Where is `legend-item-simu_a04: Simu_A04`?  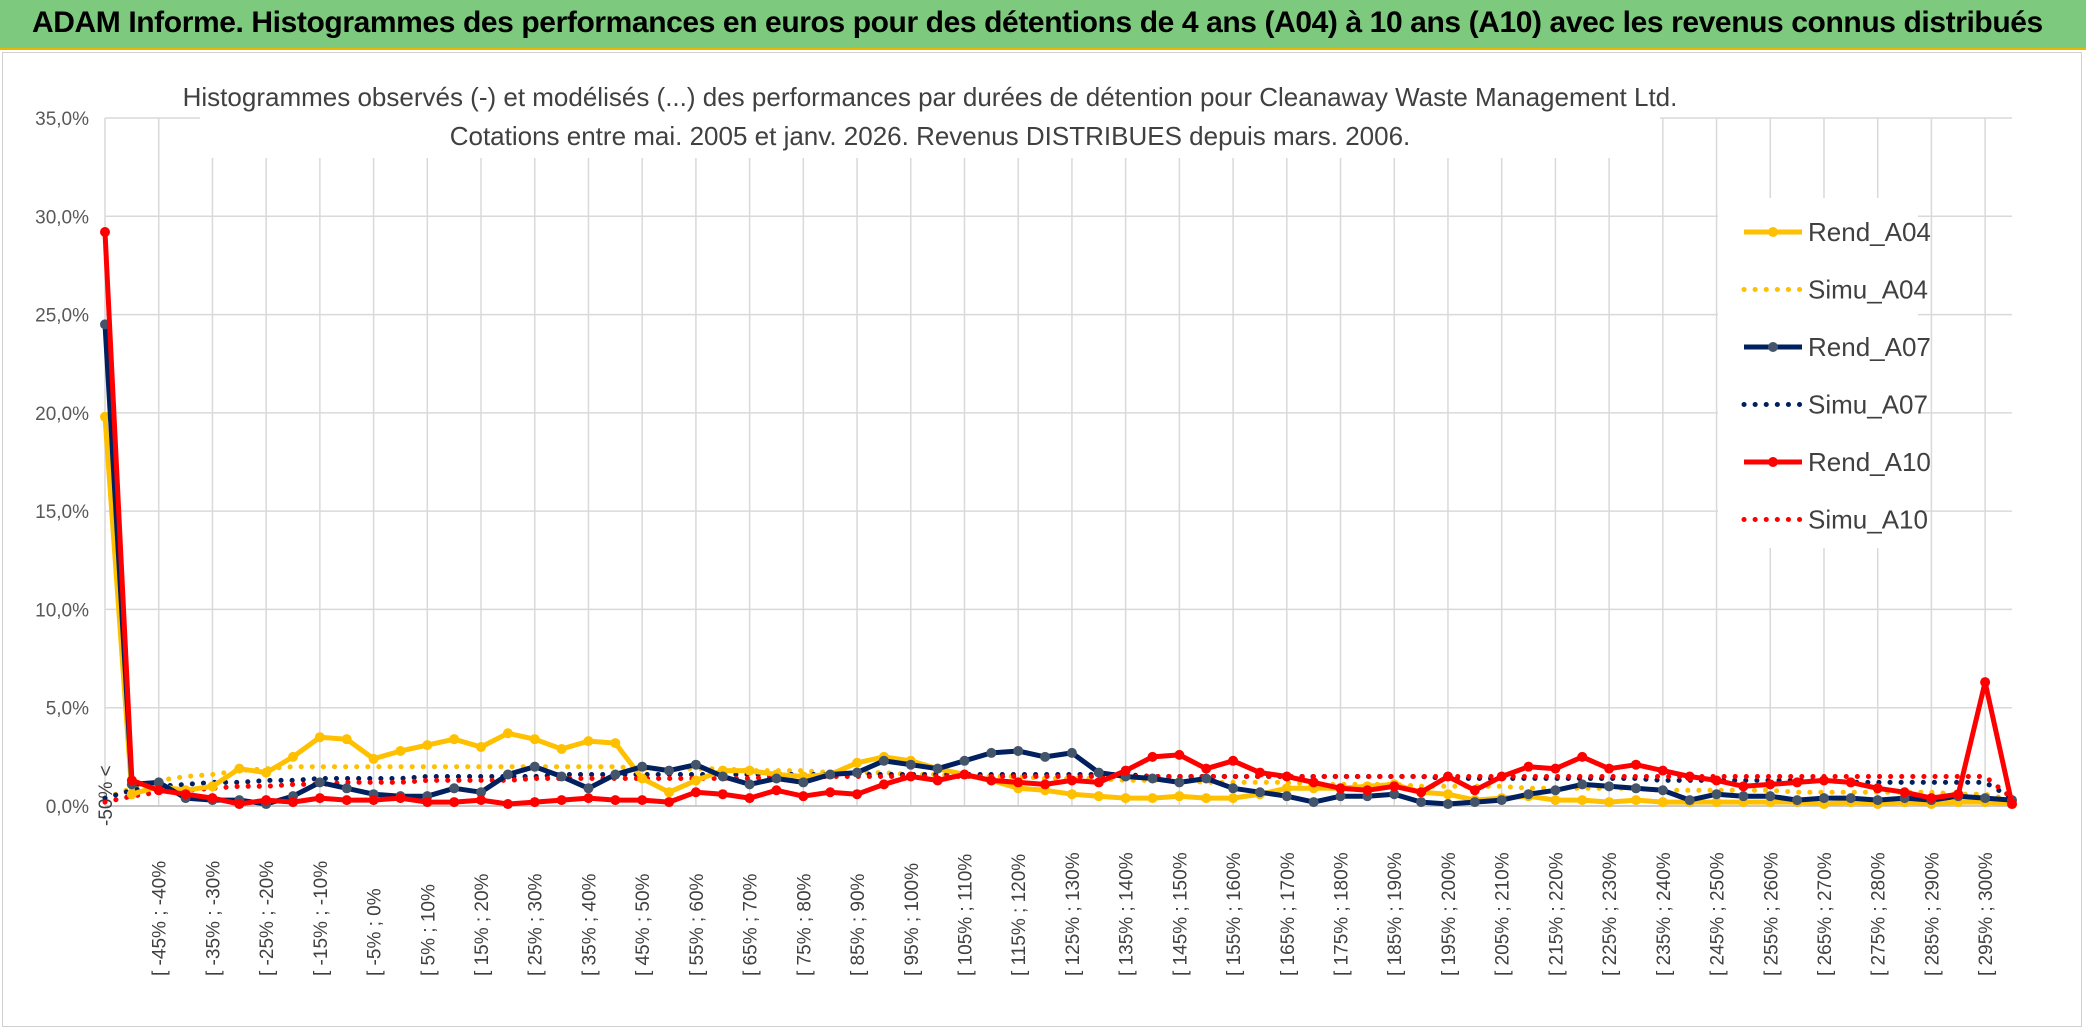 legend-item-simu_a04: Simu_A04 is located at coordinates (1834, 290).